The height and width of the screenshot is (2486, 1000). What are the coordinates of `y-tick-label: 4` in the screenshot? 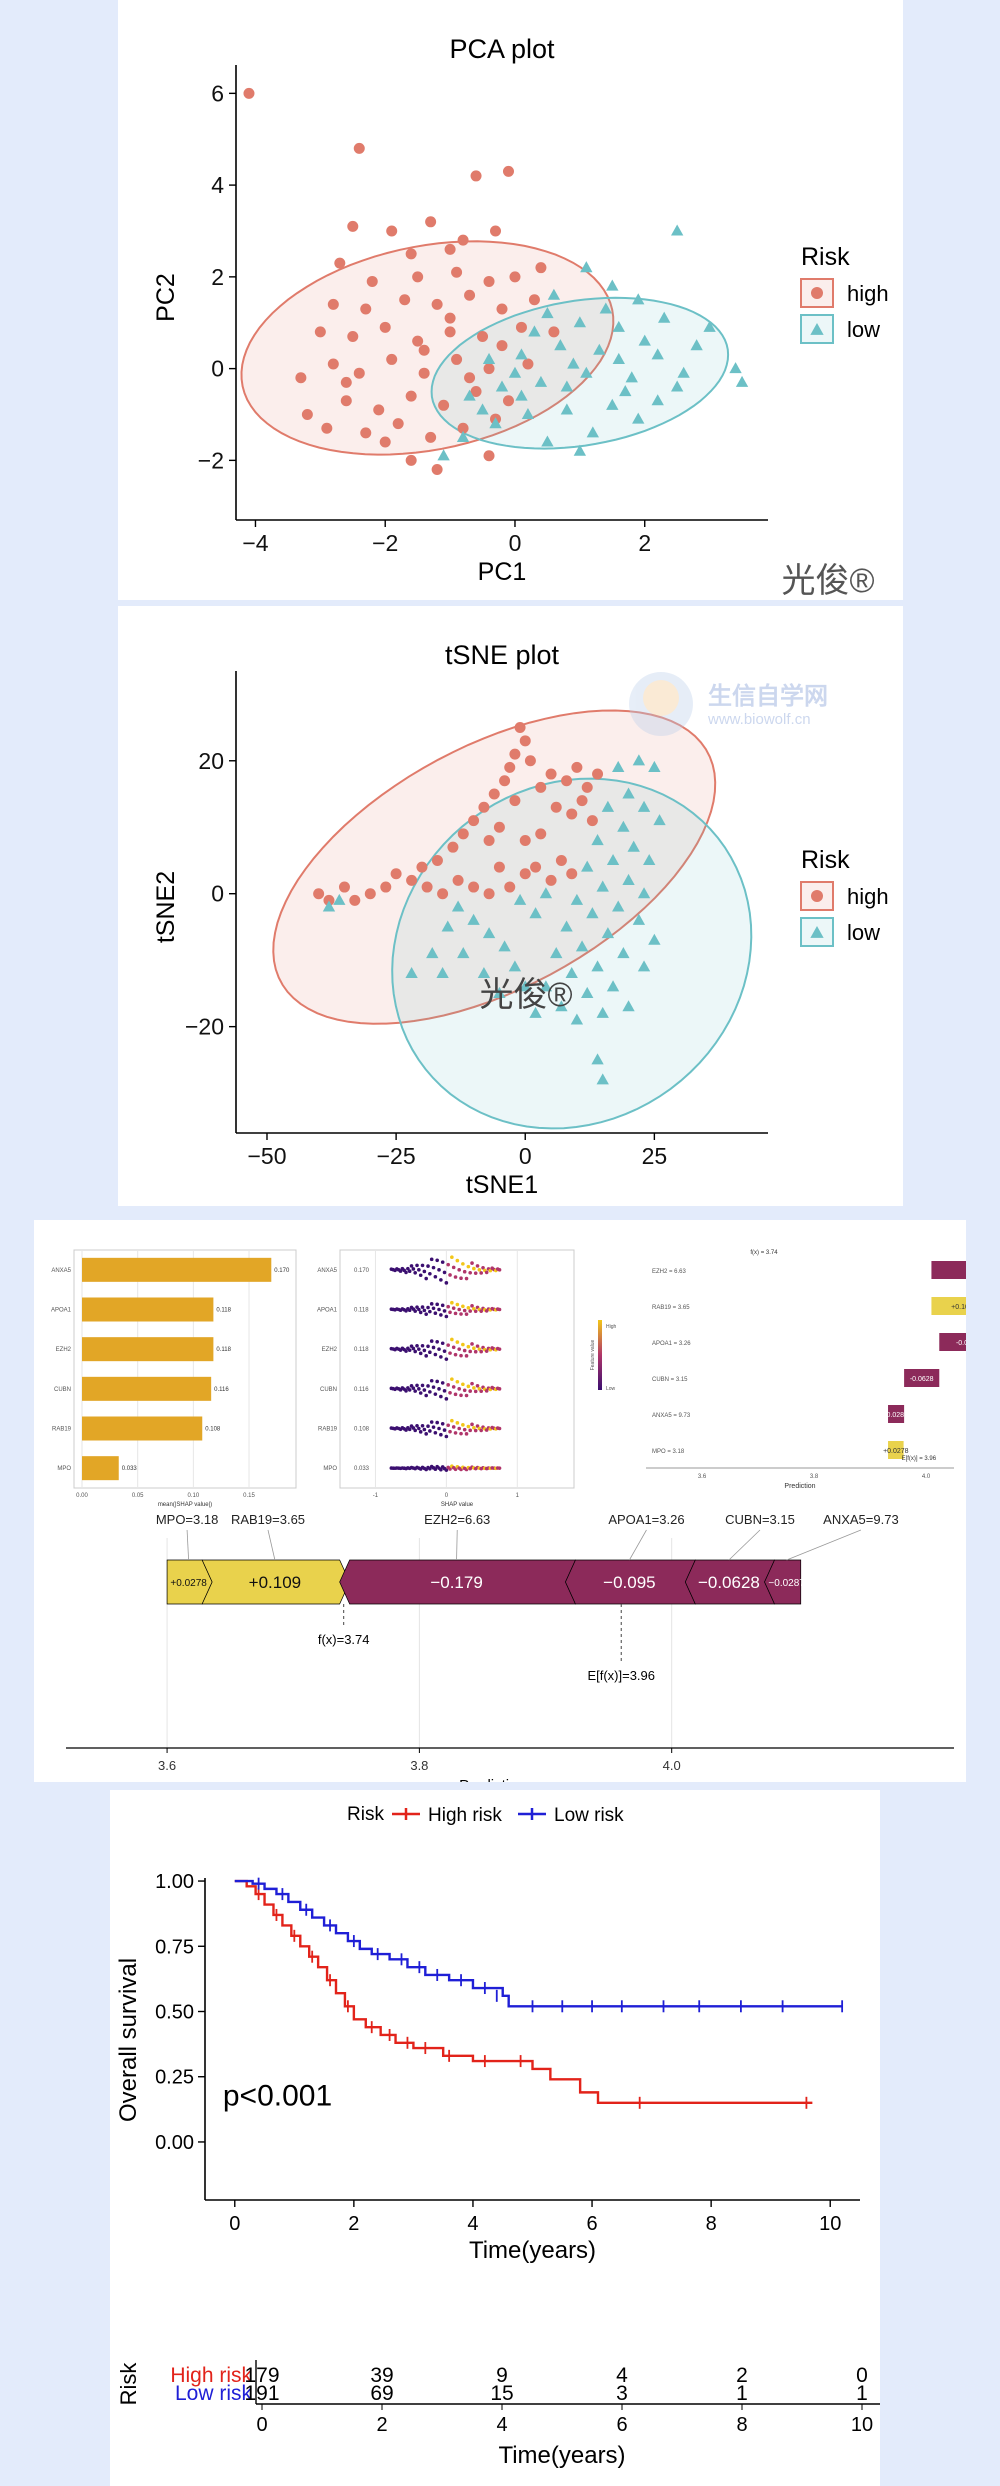 It's located at (217, 185).